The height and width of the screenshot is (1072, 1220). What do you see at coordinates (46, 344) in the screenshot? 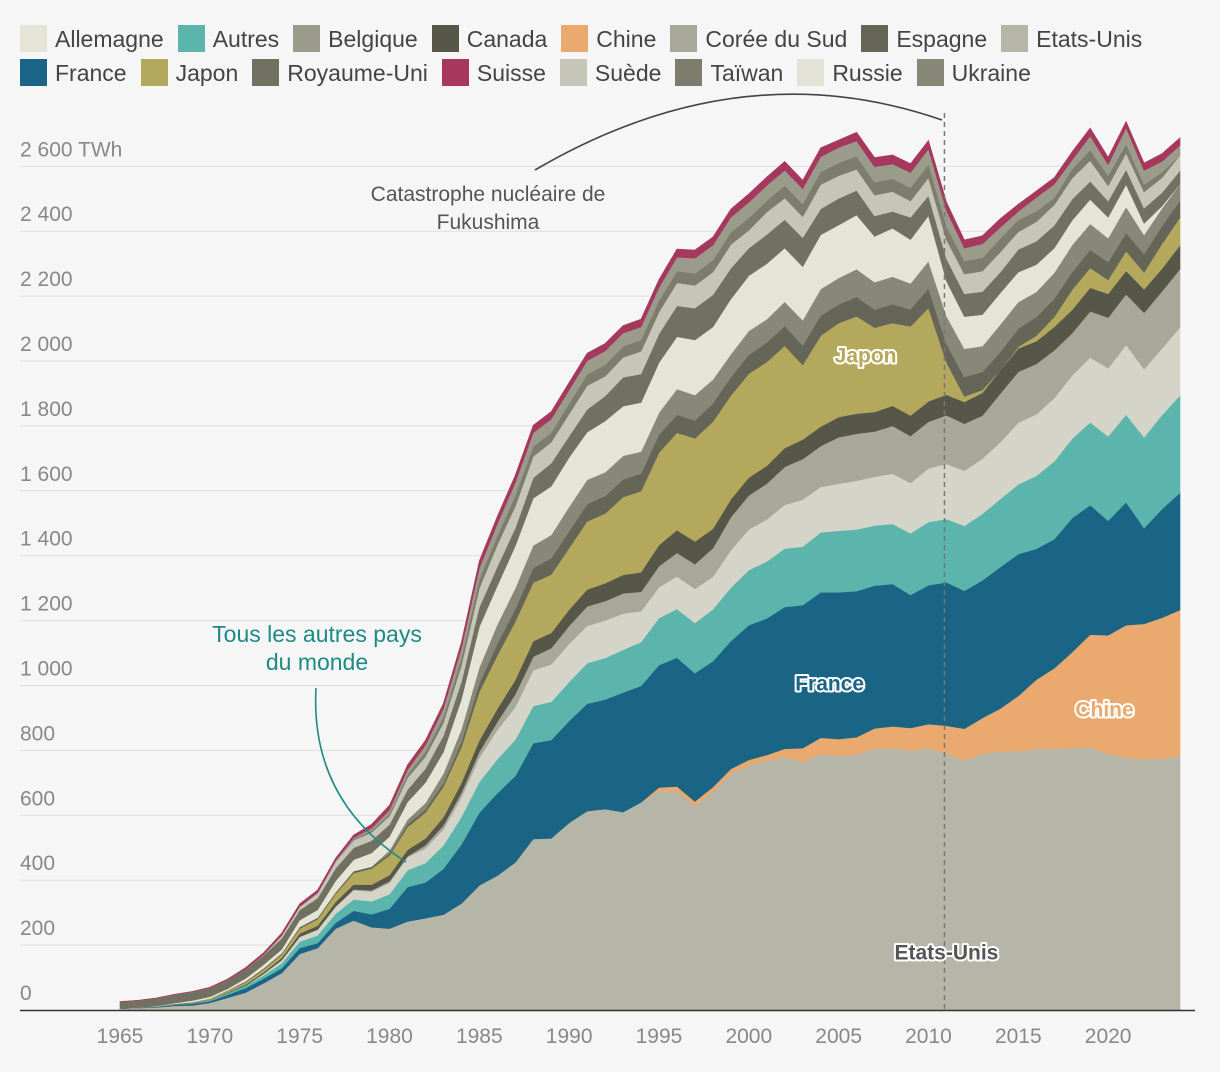
I see `y-tick-label: 2 000` at bounding box center [46, 344].